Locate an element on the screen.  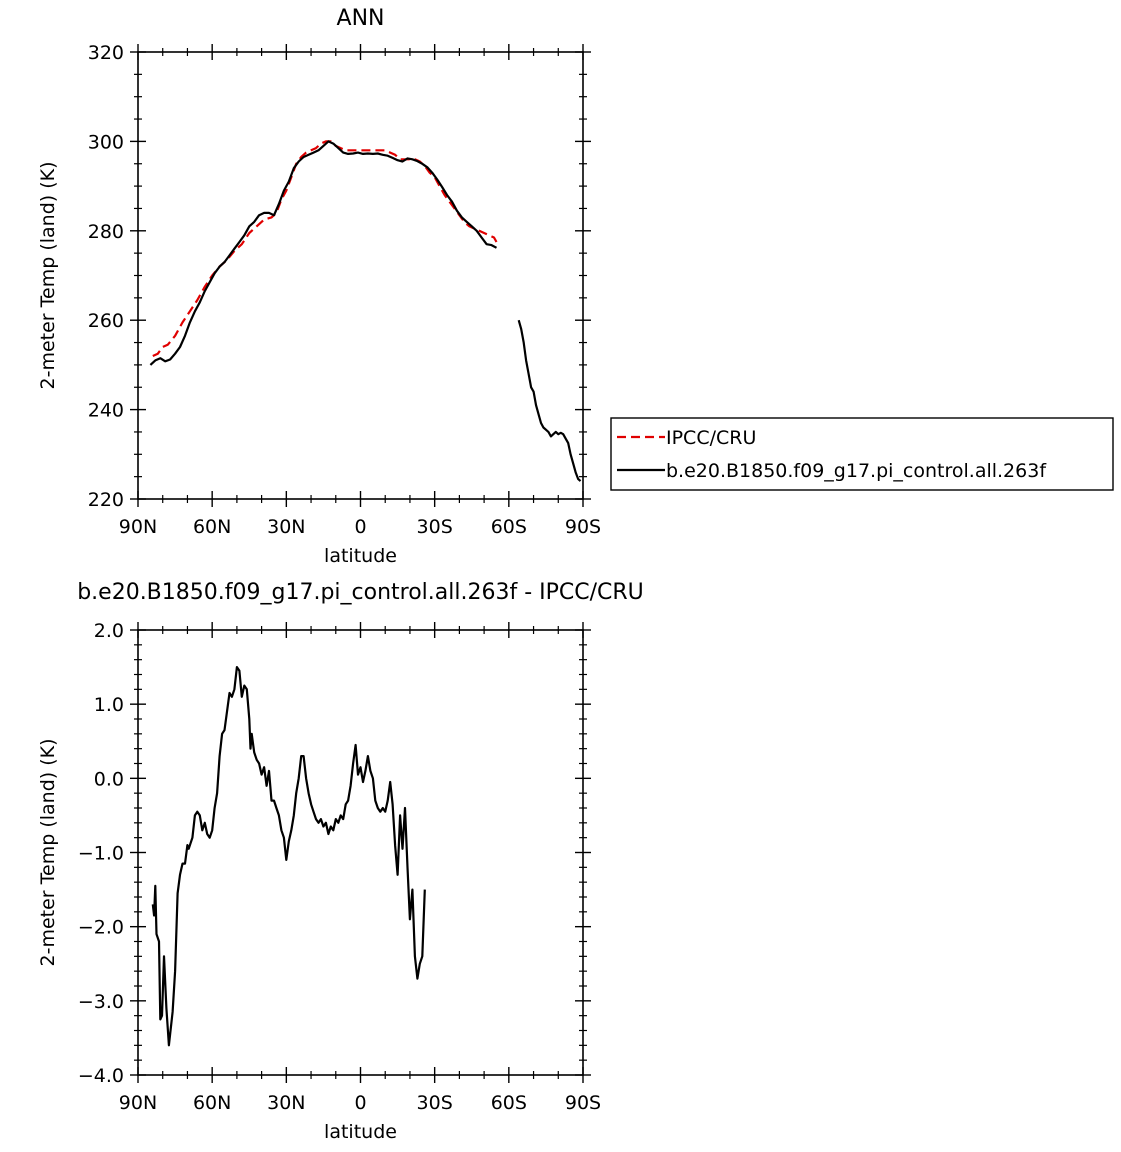
y-tick-label: 320 is located at coordinates (106, 53).